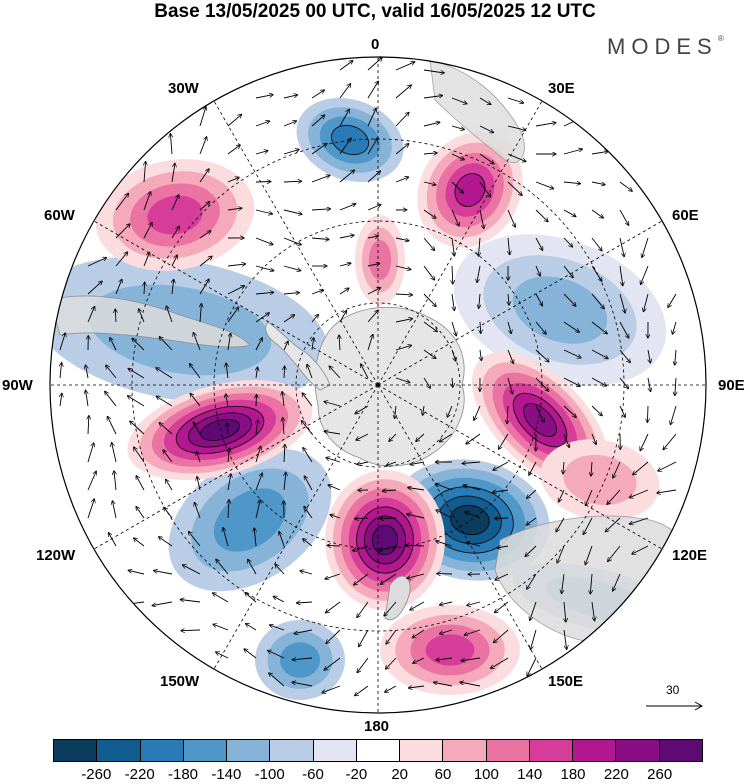 The height and width of the screenshot is (784, 750). Describe the element at coordinates (183, 88) in the screenshot. I see `label-lon-30w: 30W` at that location.